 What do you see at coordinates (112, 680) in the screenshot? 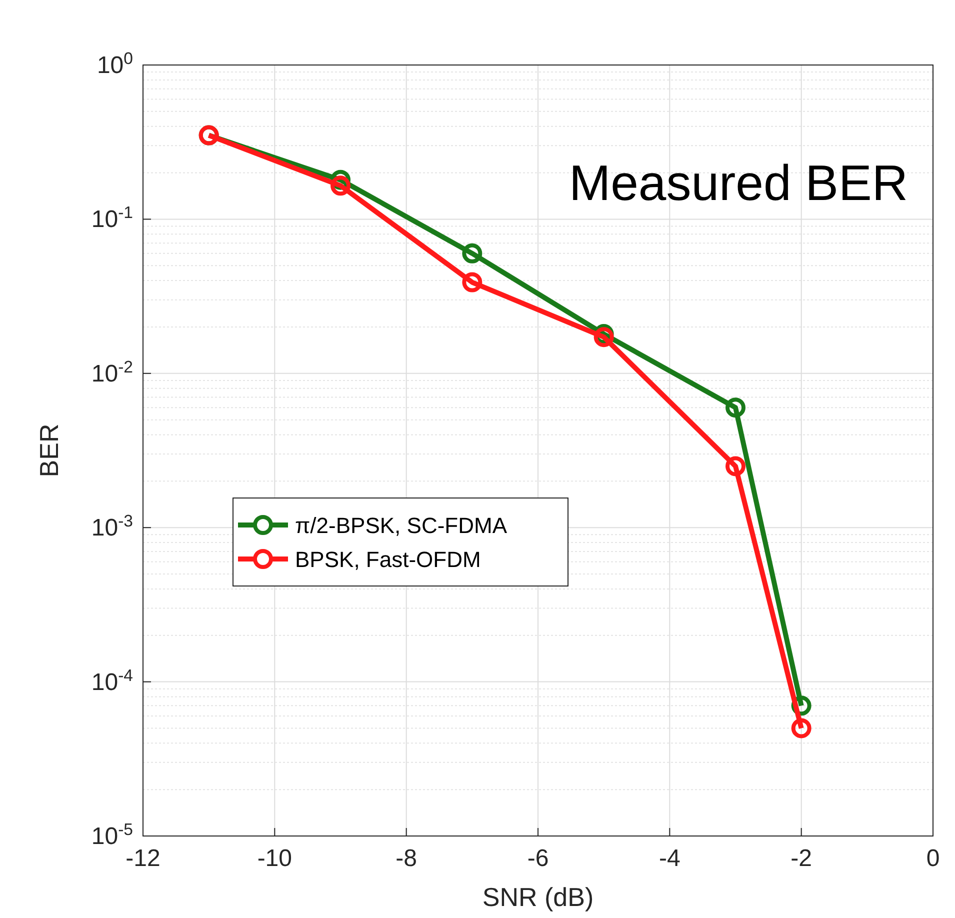
I see `y-tick-label: 10$^{-4}$` at bounding box center [112, 680].